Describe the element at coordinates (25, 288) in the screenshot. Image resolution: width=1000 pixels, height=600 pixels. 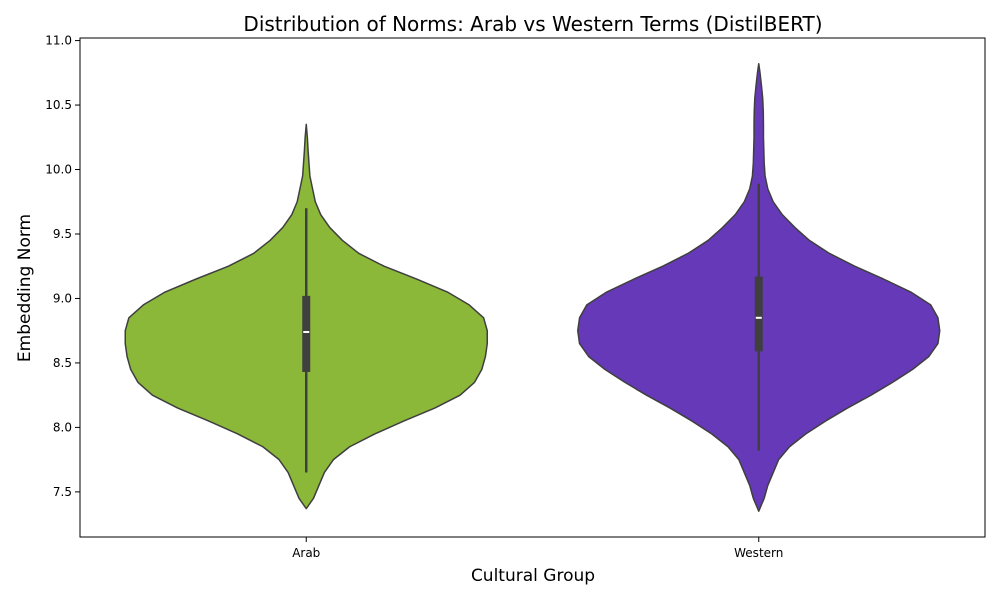
I see `y-axis-label: Embedding Norm` at that location.